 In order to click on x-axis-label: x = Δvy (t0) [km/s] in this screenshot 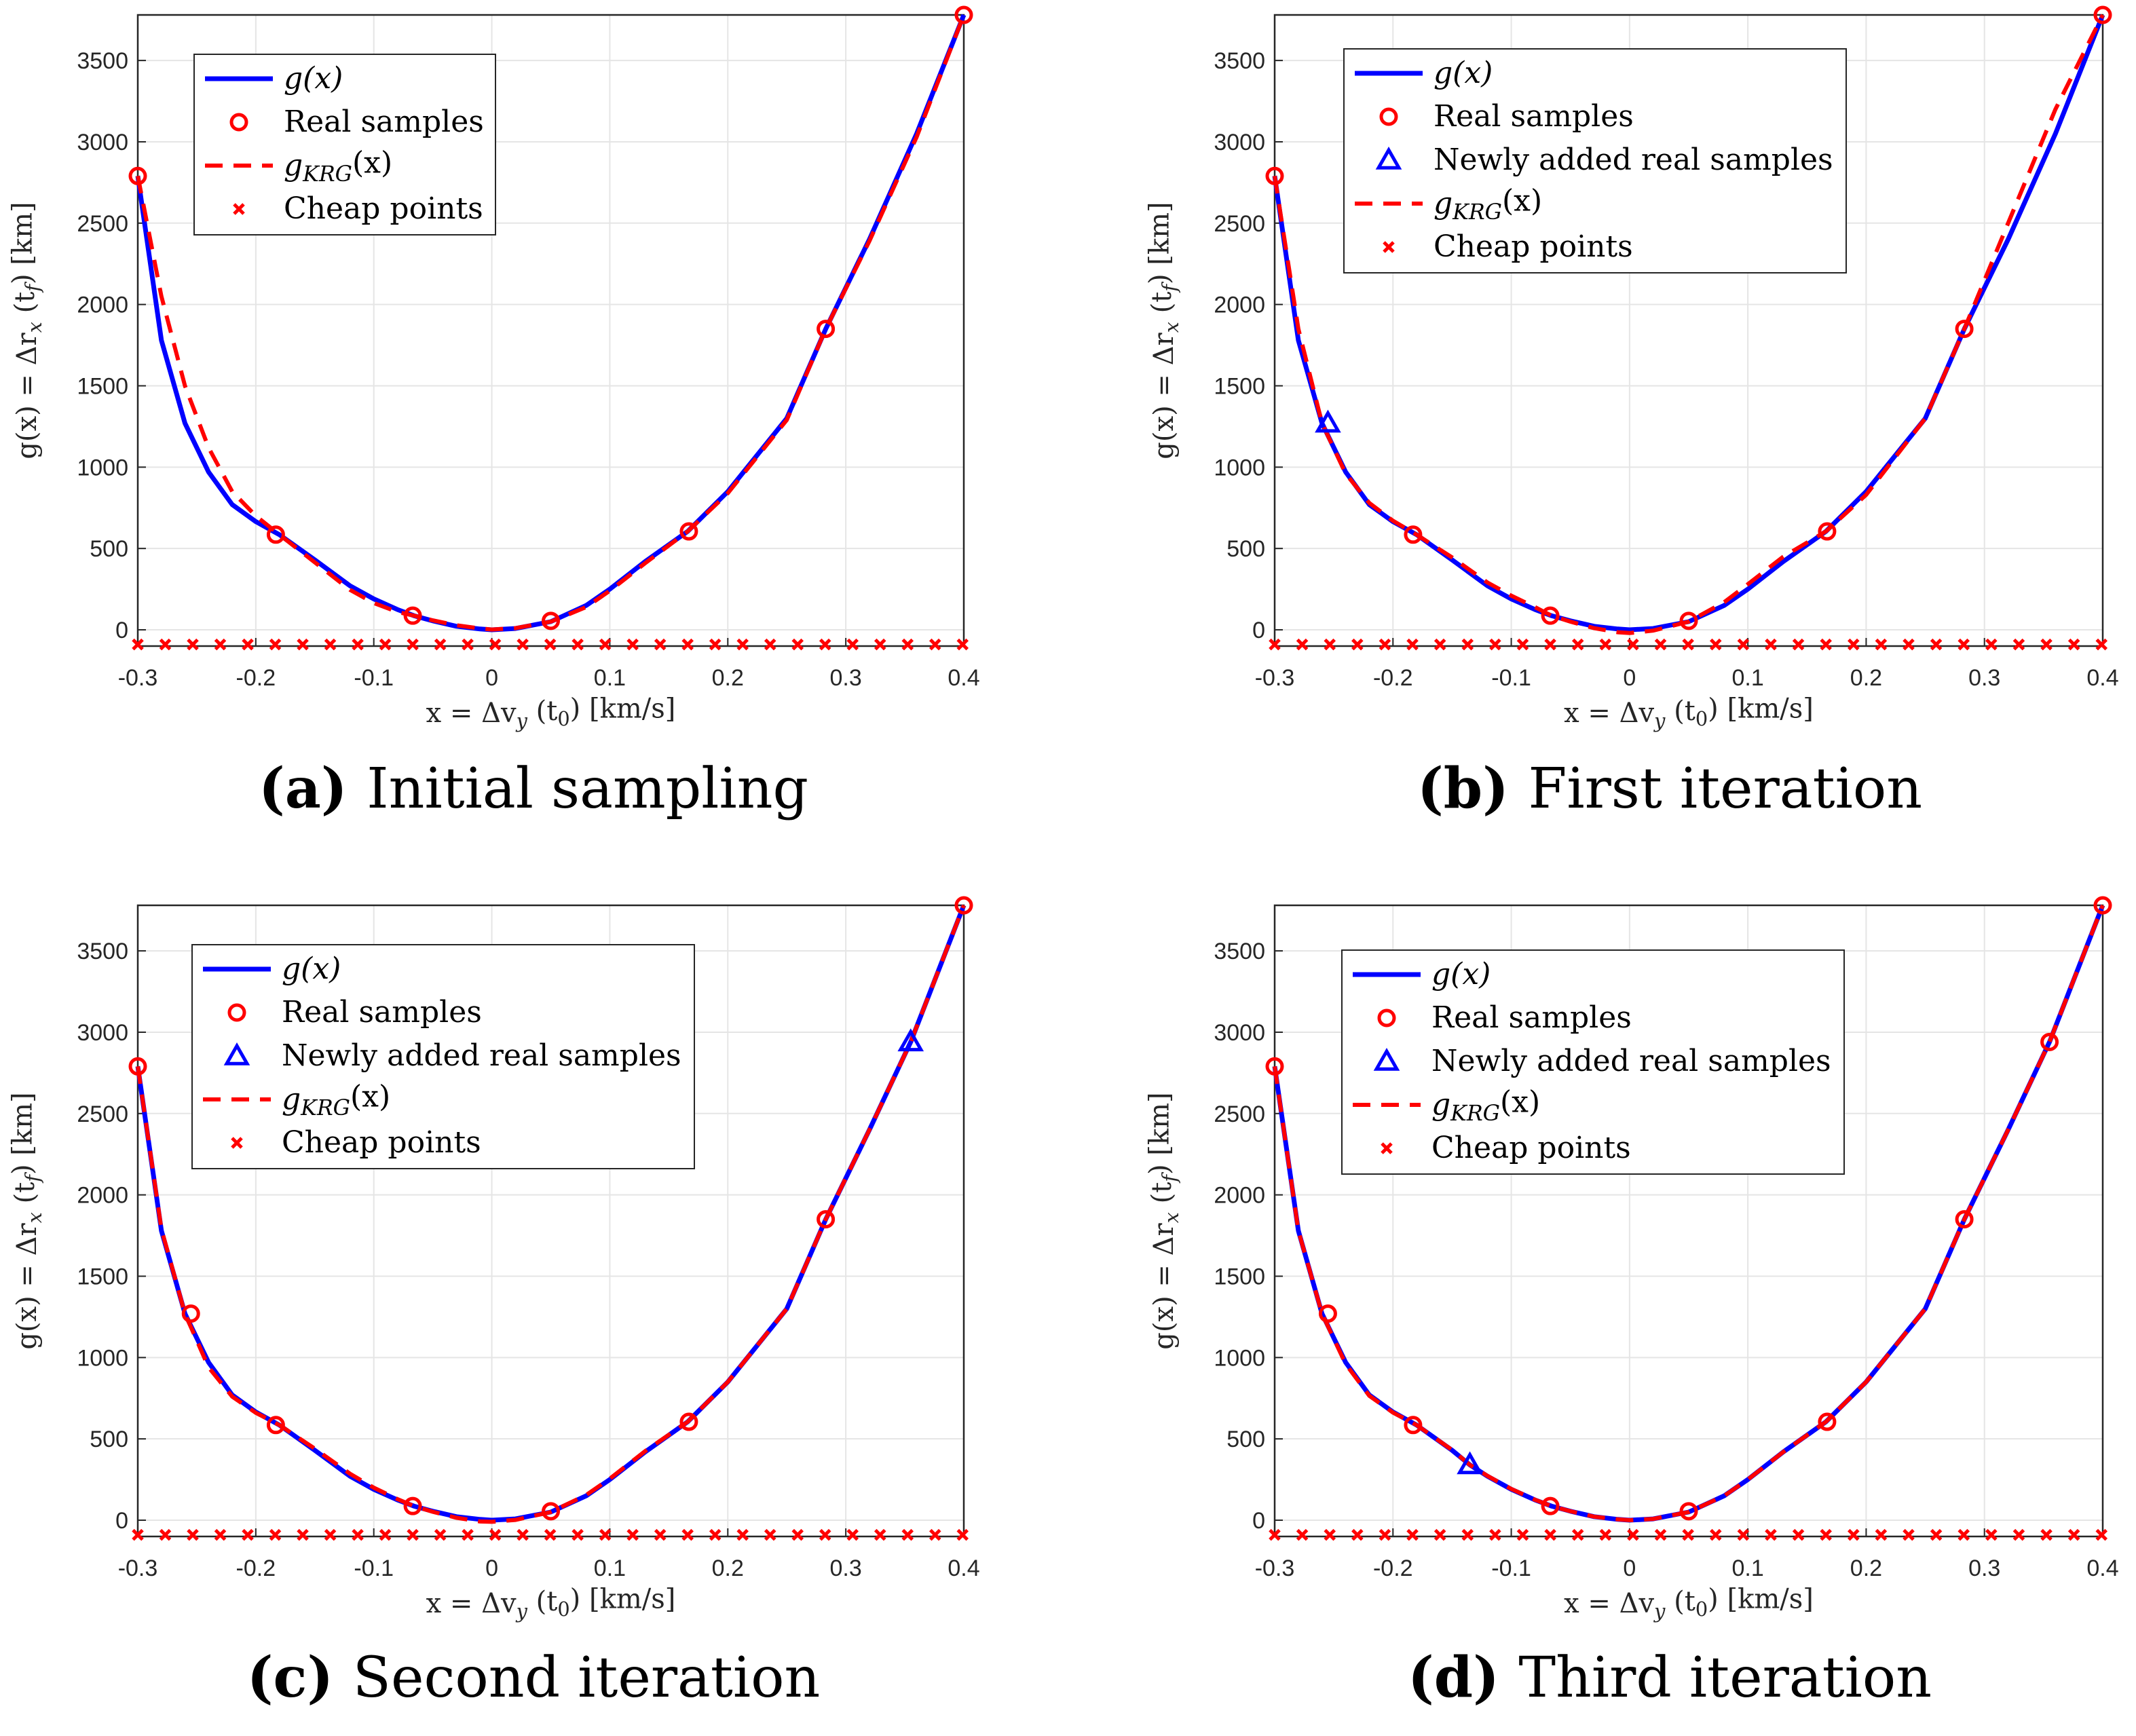, I will do `click(551, 1604)`.